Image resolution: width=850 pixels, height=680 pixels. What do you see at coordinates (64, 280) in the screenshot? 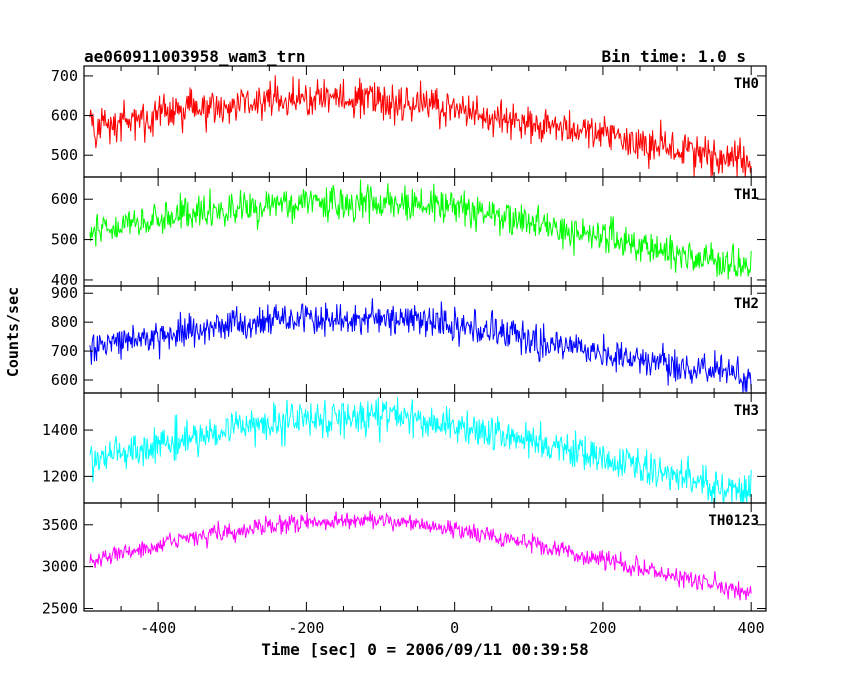
I see `y-tick-label: 400` at bounding box center [64, 280].